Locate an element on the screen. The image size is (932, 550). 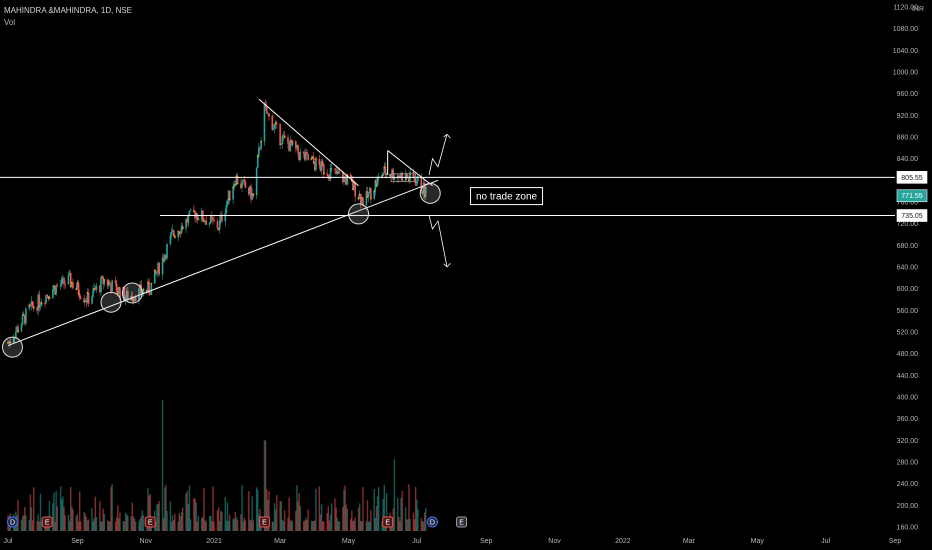
x-tick-label: Jul is located at coordinates (416, 541).